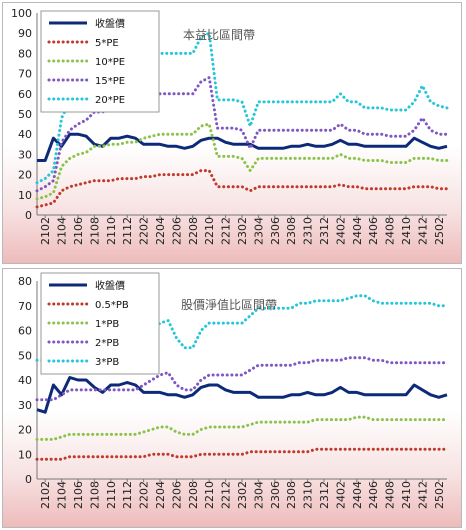  Describe the element at coordinates (110, 81) in the screenshot. I see `legend-label: 15*PE` at that location.